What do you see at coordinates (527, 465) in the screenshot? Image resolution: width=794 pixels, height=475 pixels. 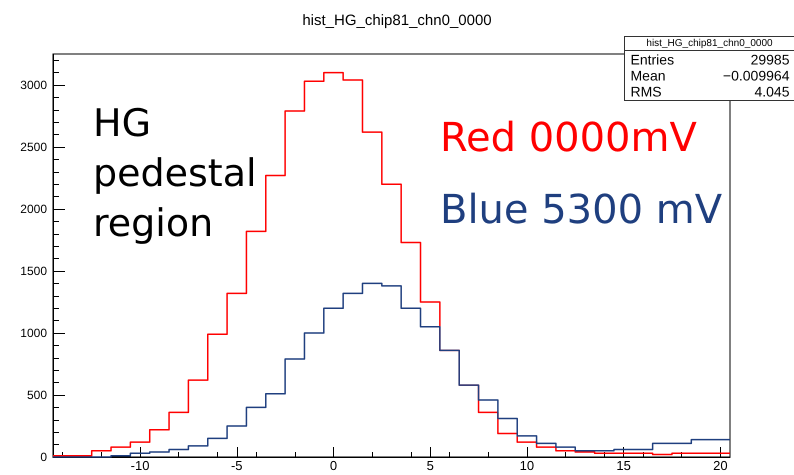 I see `x-tick-label: 10` at bounding box center [527, 465].